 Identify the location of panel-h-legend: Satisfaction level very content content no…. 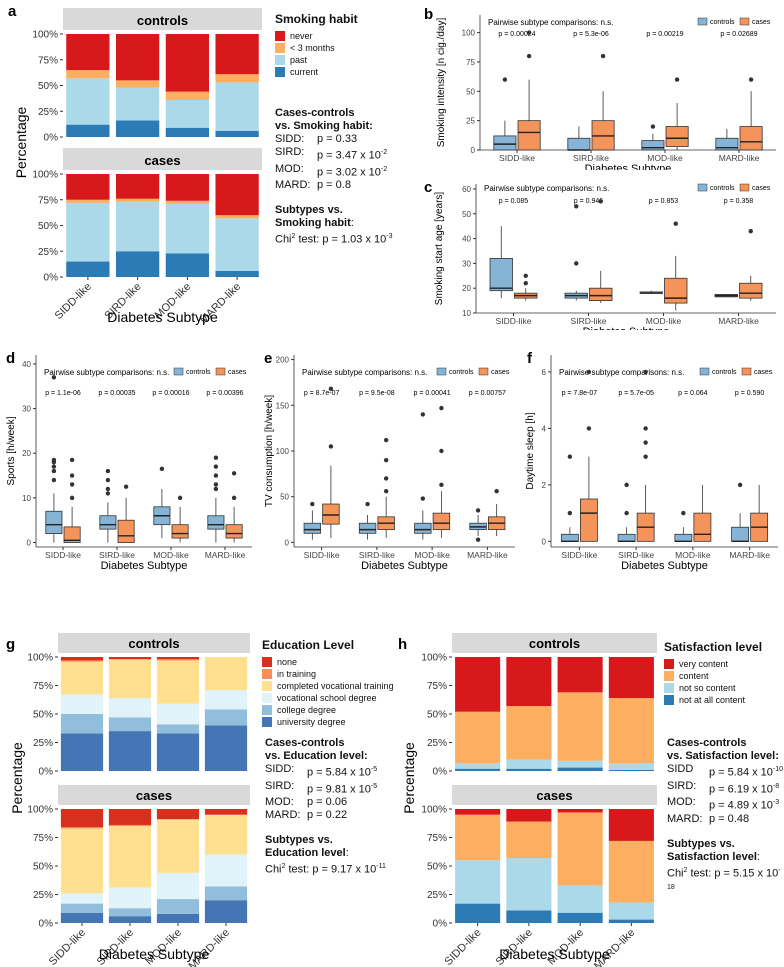
(723, 673).